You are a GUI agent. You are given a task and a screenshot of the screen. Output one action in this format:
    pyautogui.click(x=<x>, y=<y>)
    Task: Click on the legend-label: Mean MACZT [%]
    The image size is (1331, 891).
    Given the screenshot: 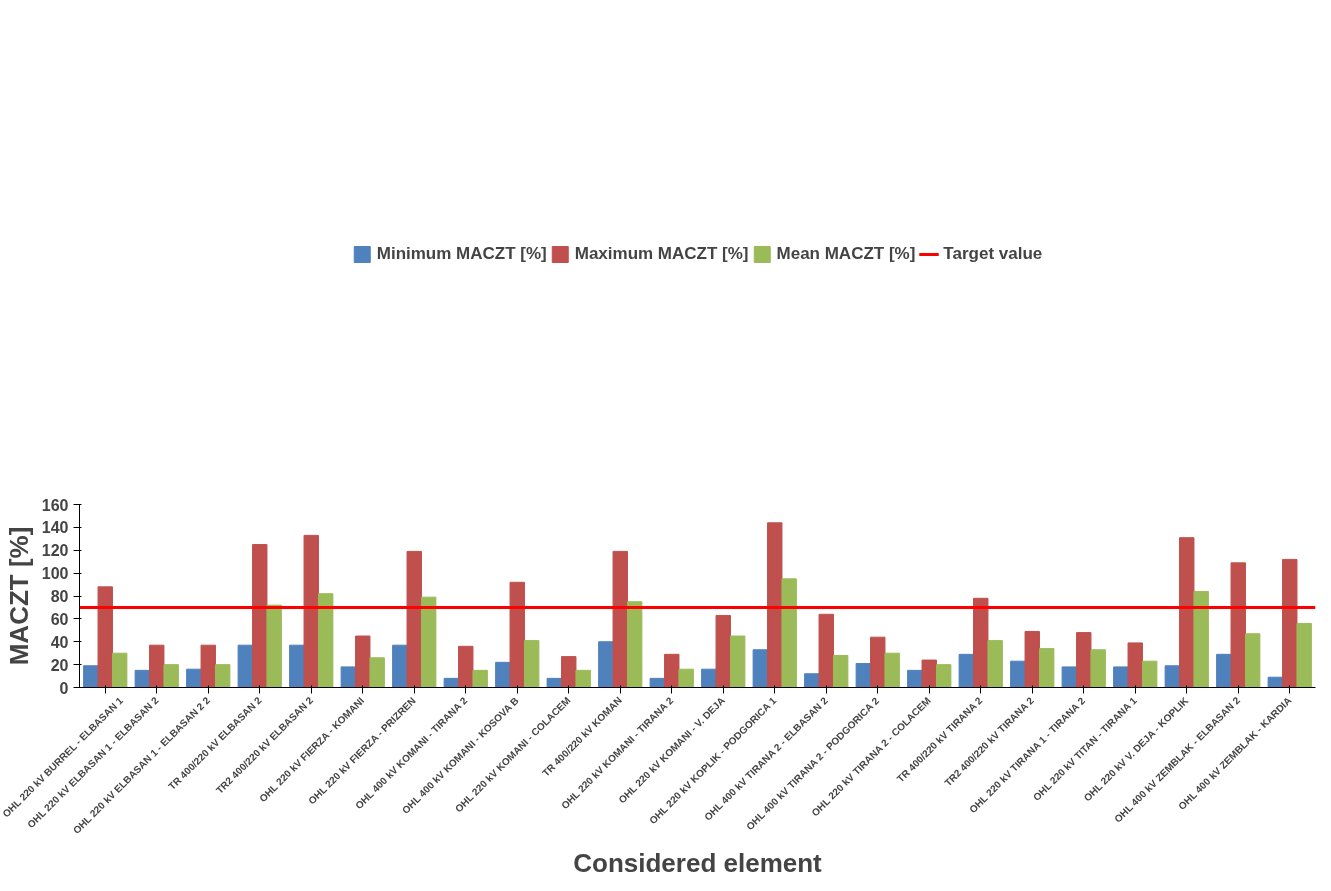 What is the action you would take?
    pyautogui.click(x=846, y=254)
    